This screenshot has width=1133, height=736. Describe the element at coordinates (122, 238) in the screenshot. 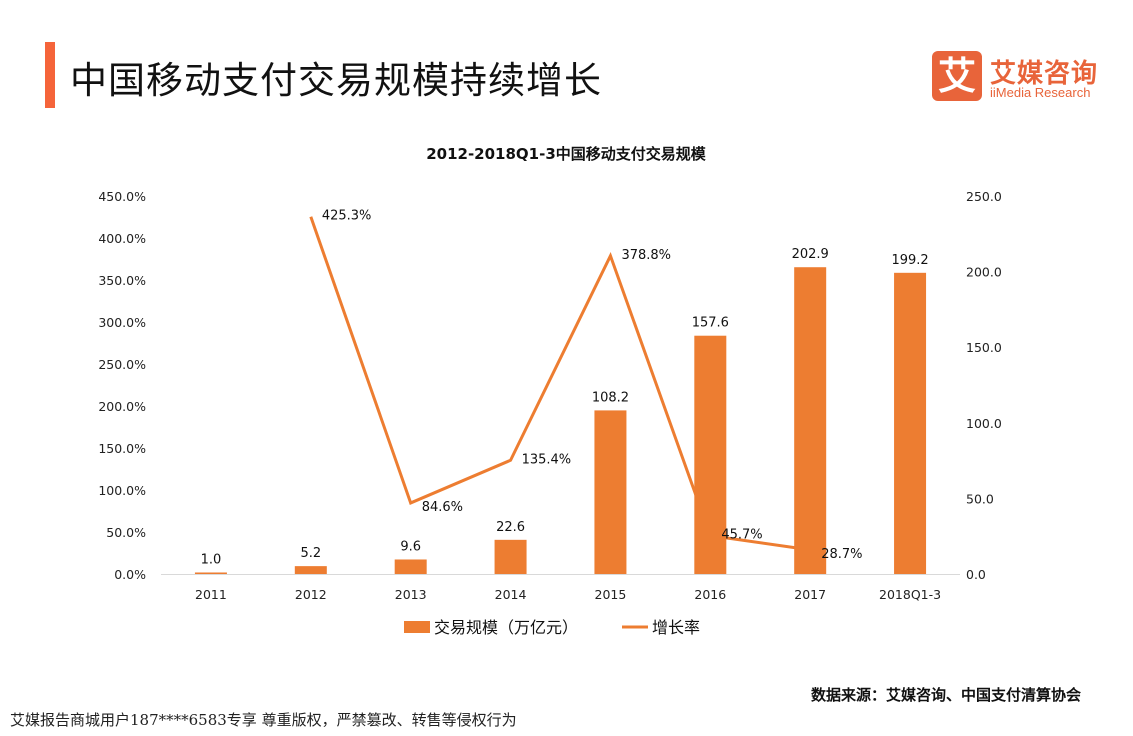

I see `left-axis-tick: 400.0%` at that location.